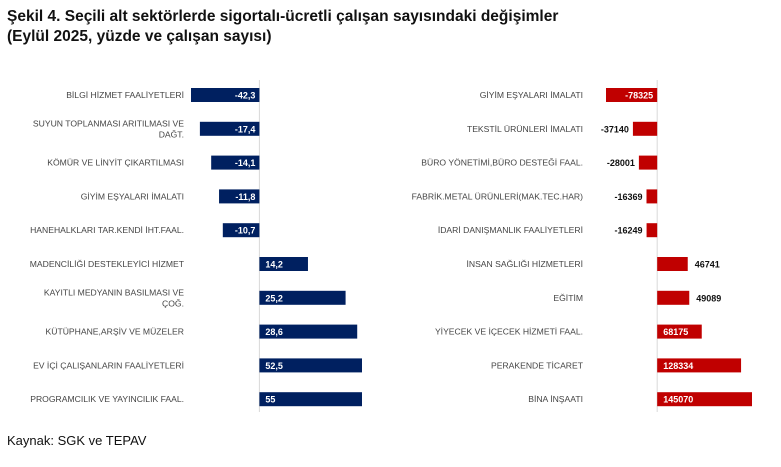 This screenshot has width=781, height=467. Describe the element at coordinates (274, 332) in the screenshot. I see `data-label: 28,6` at that location.